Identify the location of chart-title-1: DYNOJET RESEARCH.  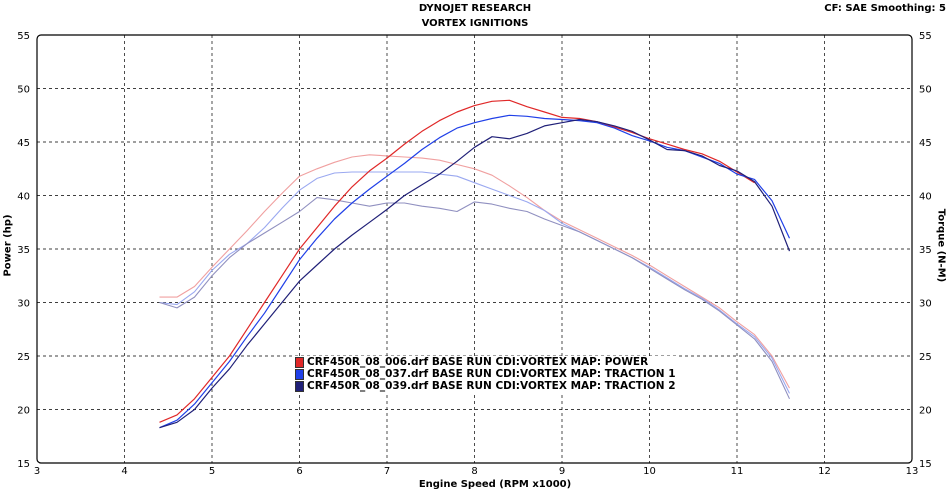
(475, 8).